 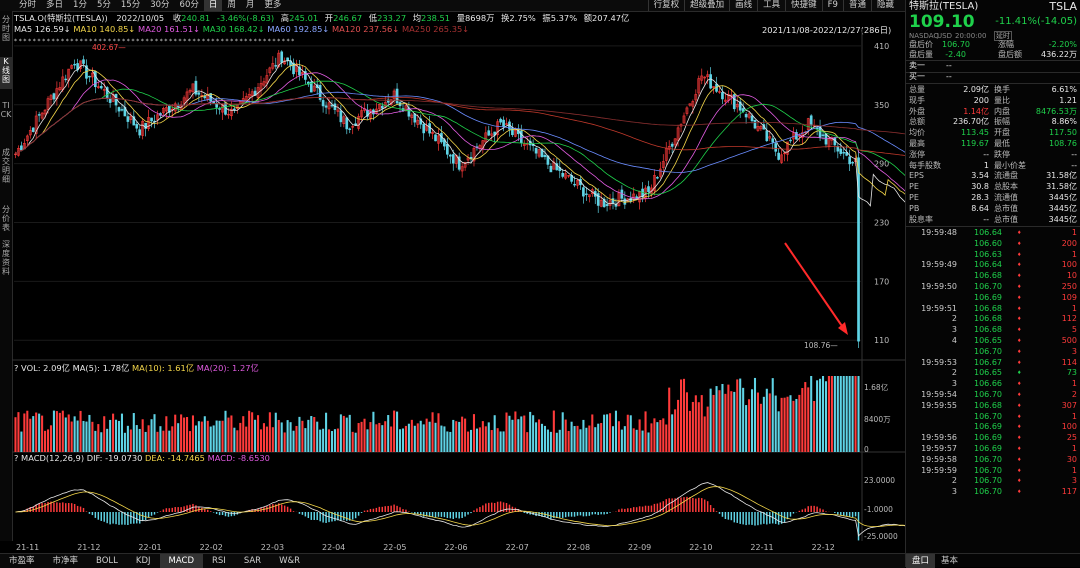 I want to click on period-tab: 月, so click(x=250, y=5).